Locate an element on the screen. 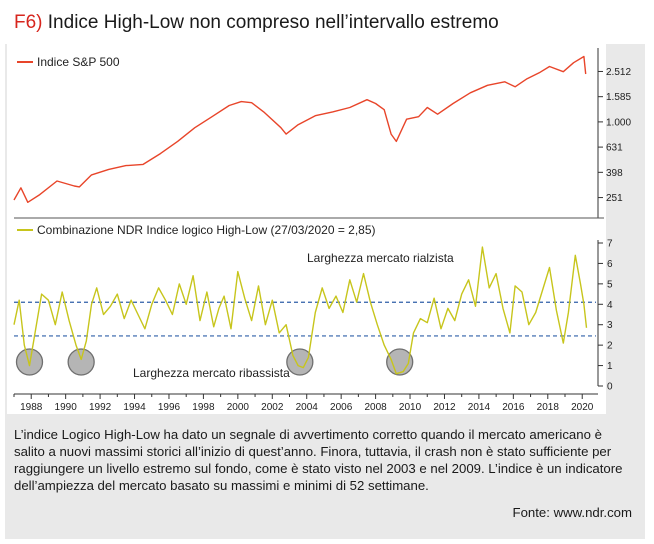 Image resolution: width=654 pixels, height=544 pixels. x-tick-label: 2002 is located at coordinates (272, 407).